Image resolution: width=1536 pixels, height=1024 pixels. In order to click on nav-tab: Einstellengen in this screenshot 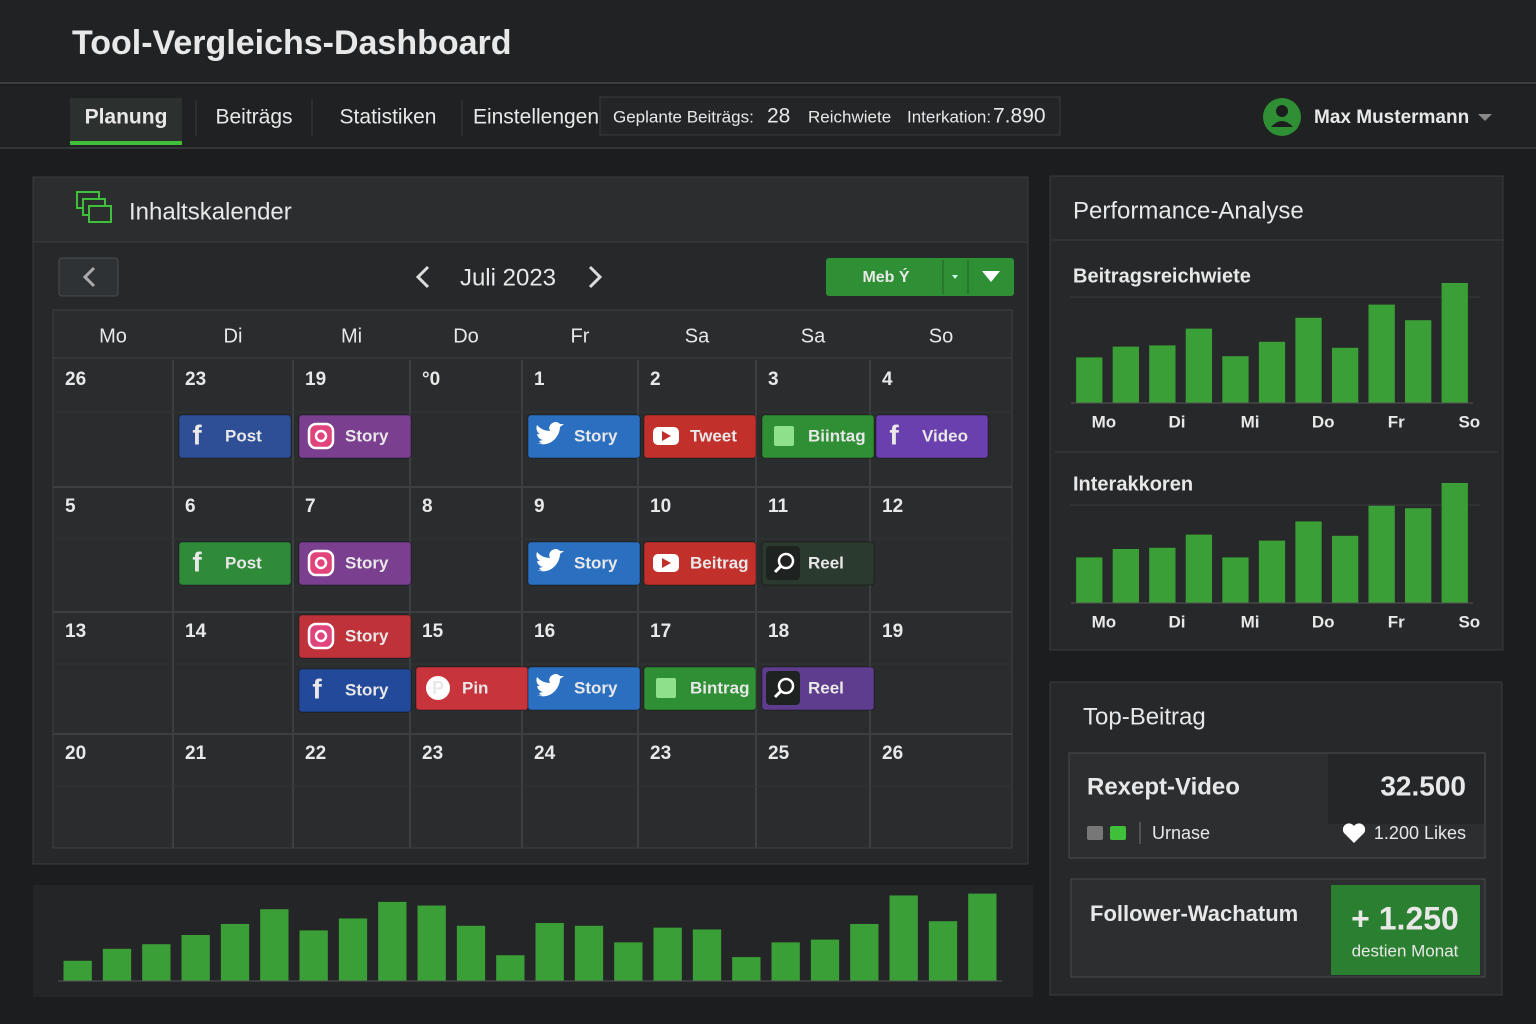, I will do `click(536, 117)`.